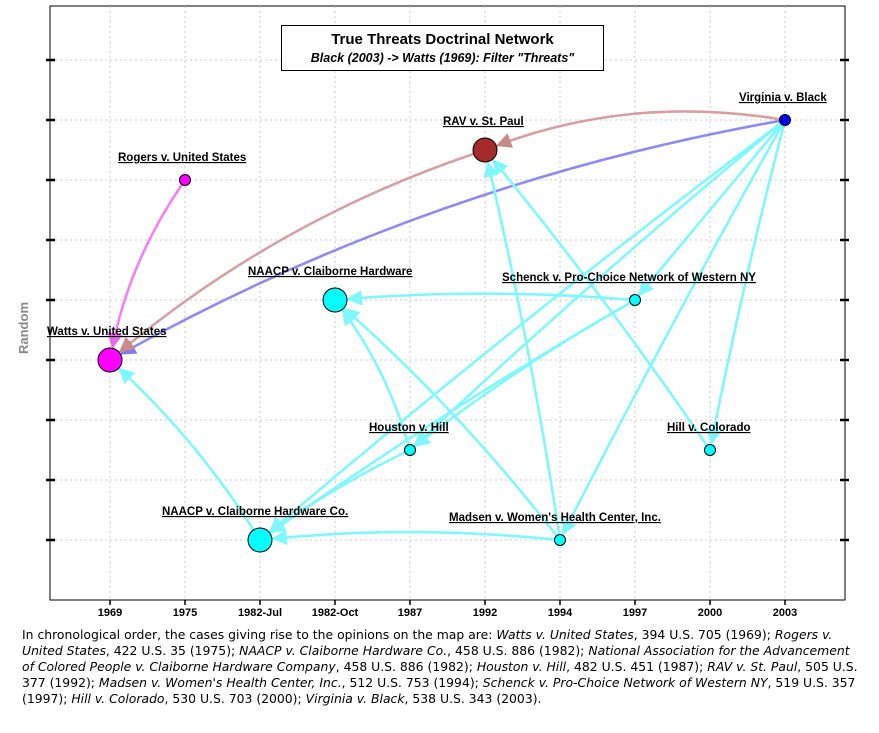 This screenshot has width=879, height=733. Describe the element at coordinates (355, 698) in the screenshot. I see `caption-case-name: Virginia v. Black` at that location.